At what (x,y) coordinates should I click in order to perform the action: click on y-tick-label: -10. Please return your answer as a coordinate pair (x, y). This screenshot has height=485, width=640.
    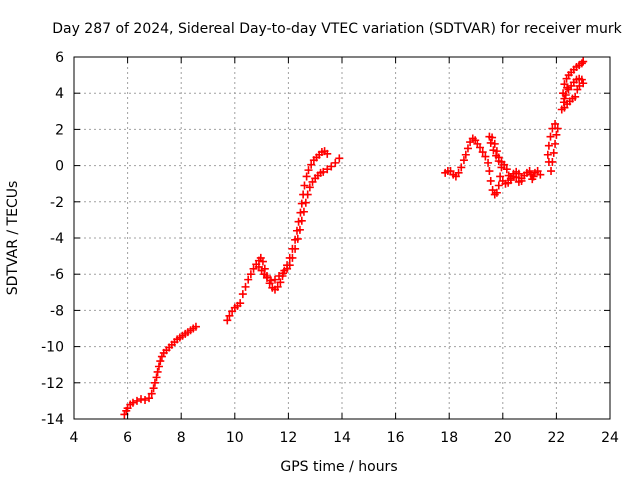
    Looking at the image, I should click on (52, 348).